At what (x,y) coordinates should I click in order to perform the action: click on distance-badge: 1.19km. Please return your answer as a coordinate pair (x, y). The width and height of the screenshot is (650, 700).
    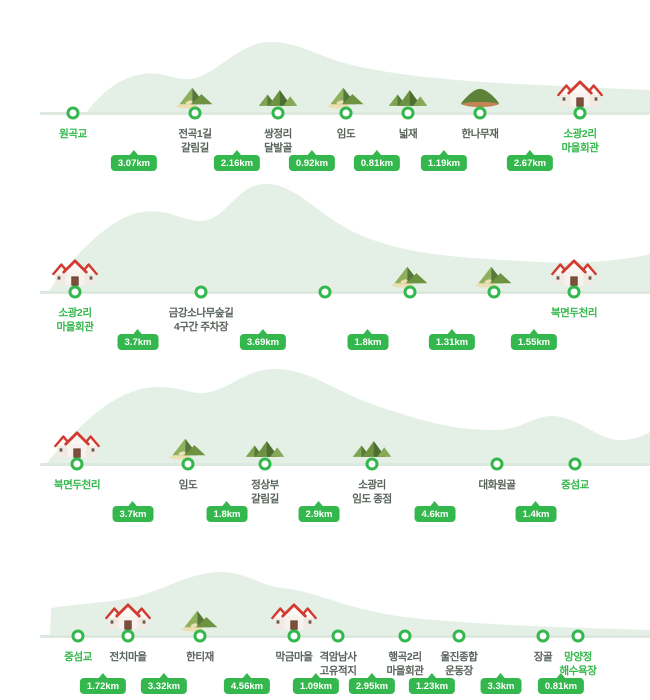
    Looking at the image, I should click on (444, 160).